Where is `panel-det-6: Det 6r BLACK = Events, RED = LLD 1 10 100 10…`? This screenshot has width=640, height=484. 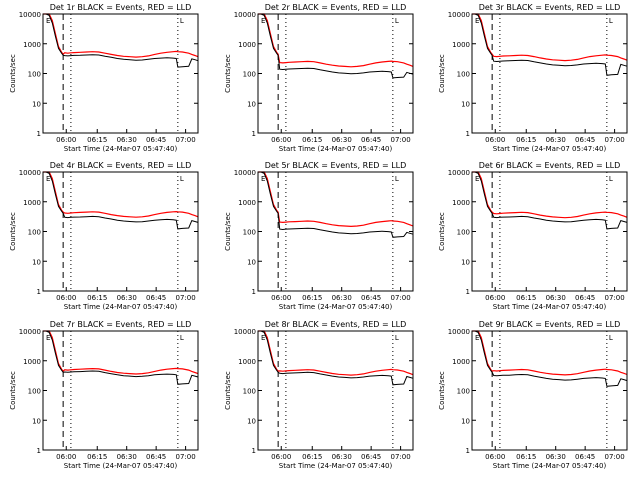 panel-det-6: Det 6r BLACK = Events, RED = LLD 1 10 100 10… is located at coordinates (533, 236).